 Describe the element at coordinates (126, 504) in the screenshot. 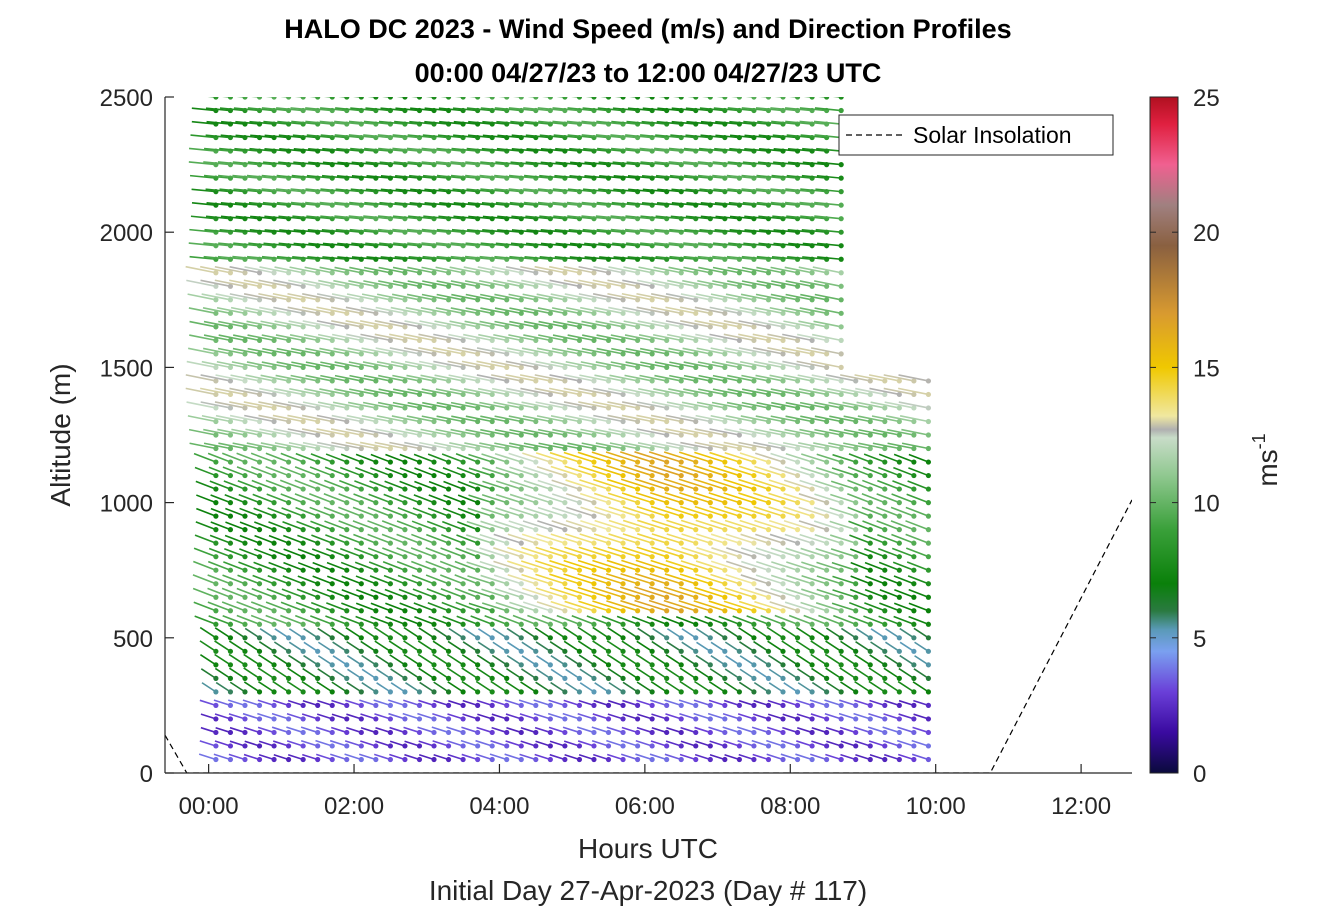

I see `y-tick-label: 1000` at that location.